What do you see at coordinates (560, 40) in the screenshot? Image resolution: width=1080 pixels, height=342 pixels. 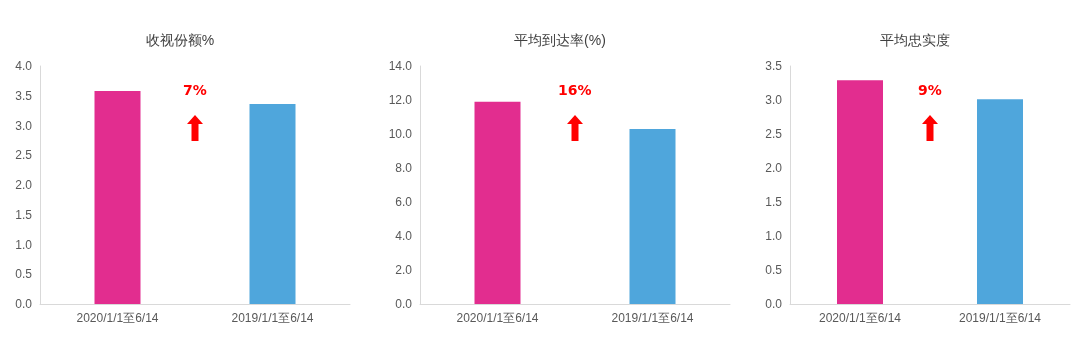 I see `chart-title: 平均到达率(%)` at bounding box center [560, 40].